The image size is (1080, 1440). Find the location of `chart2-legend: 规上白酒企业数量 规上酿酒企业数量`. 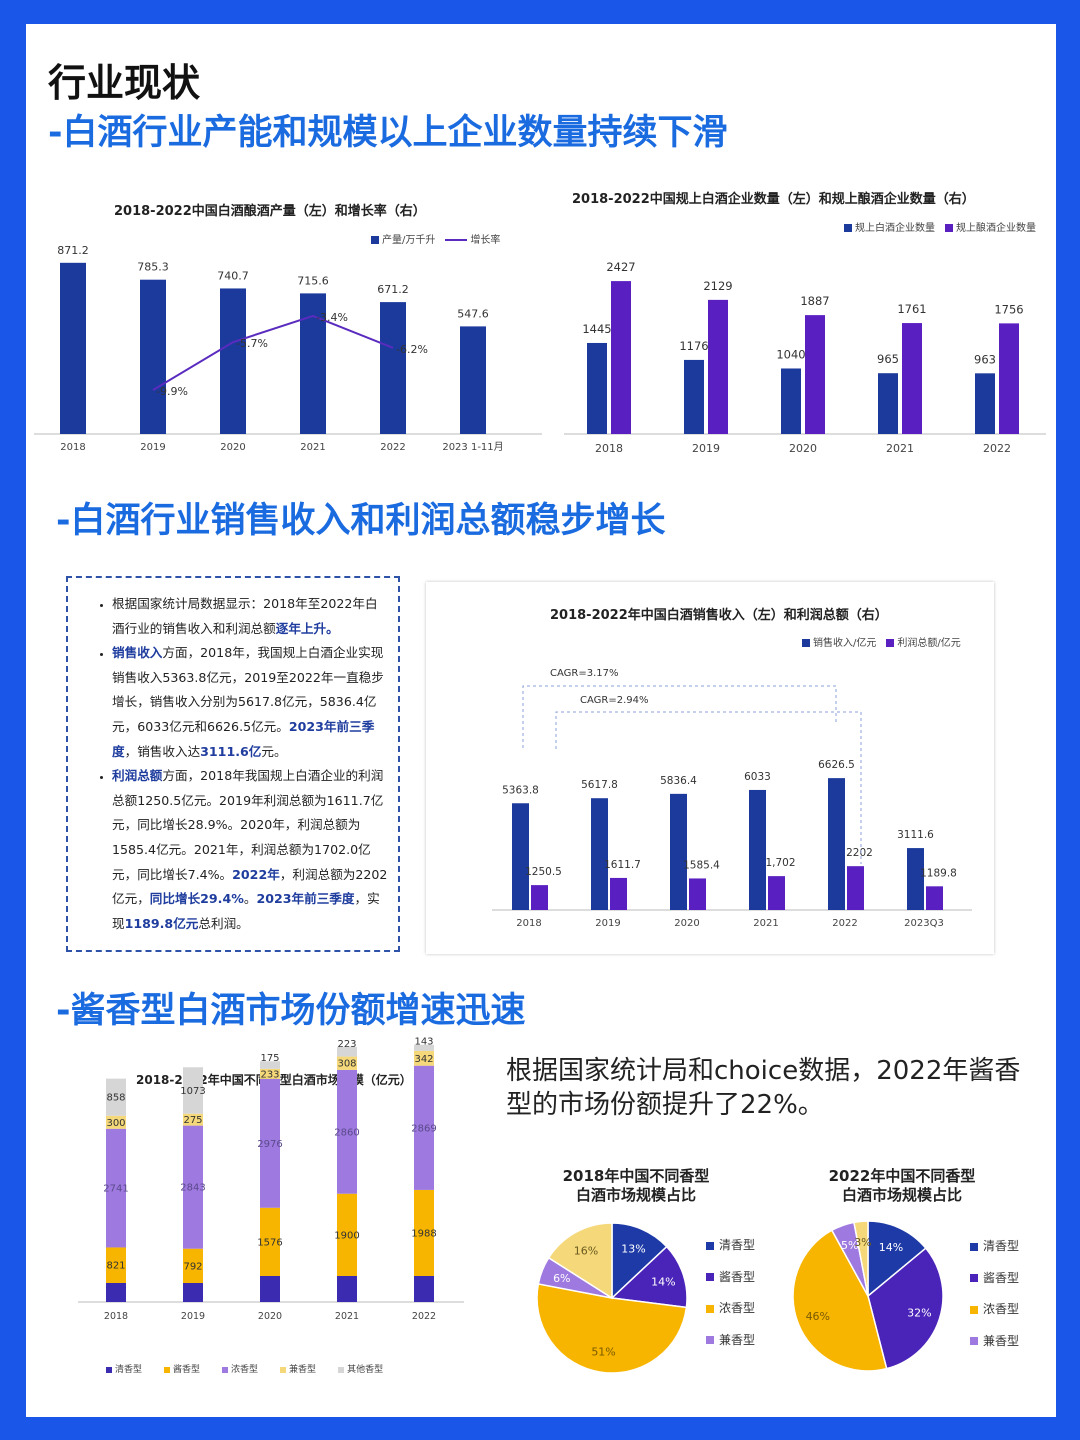

chart2-legend: 规上白酒企业数量 规上酿酒企业数量 is located at coordinates (940, 226).